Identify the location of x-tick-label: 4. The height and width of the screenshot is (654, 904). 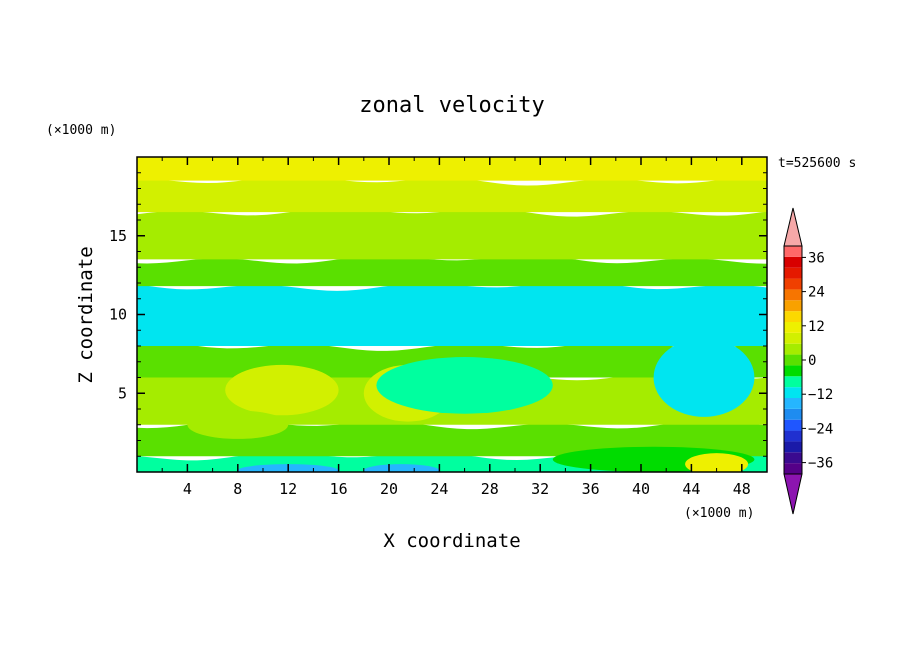
(187, 489).